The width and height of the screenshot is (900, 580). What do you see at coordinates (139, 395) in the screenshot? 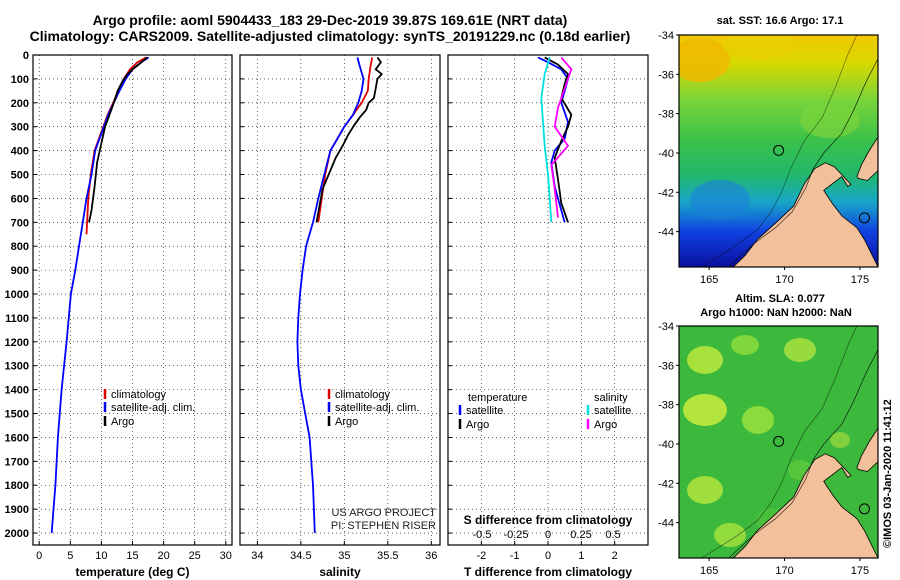
I see `legend-label: climatology` at bounding box center [139, 395].